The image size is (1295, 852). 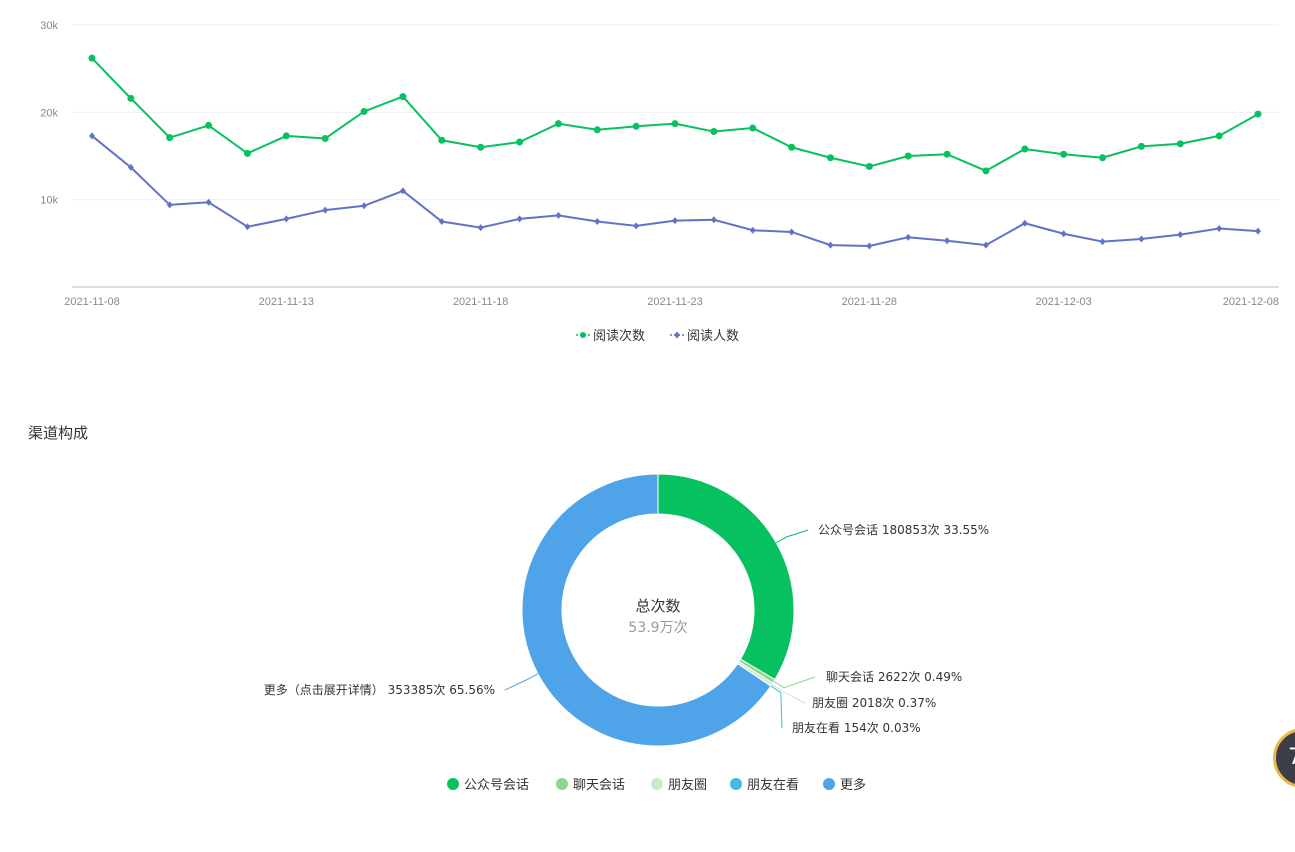 What do you see at coordinates (657, 628) in the screenshot?
I see `pie-center-value: 53.9万次` at bounding box center [657, 628].